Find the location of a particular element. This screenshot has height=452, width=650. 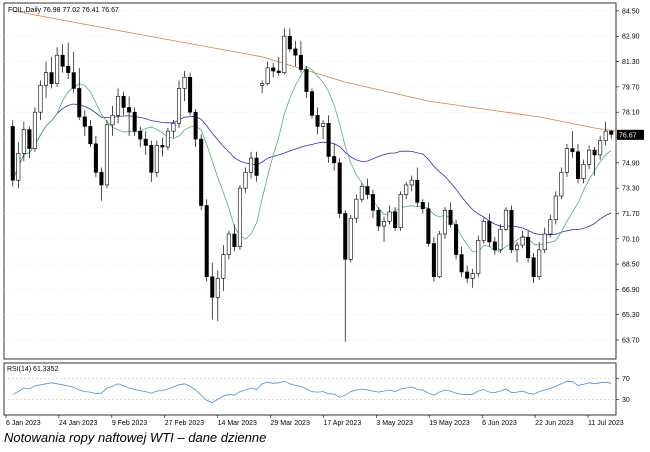

y-tick-label: 73.30 is located at coordinates (631, 189).